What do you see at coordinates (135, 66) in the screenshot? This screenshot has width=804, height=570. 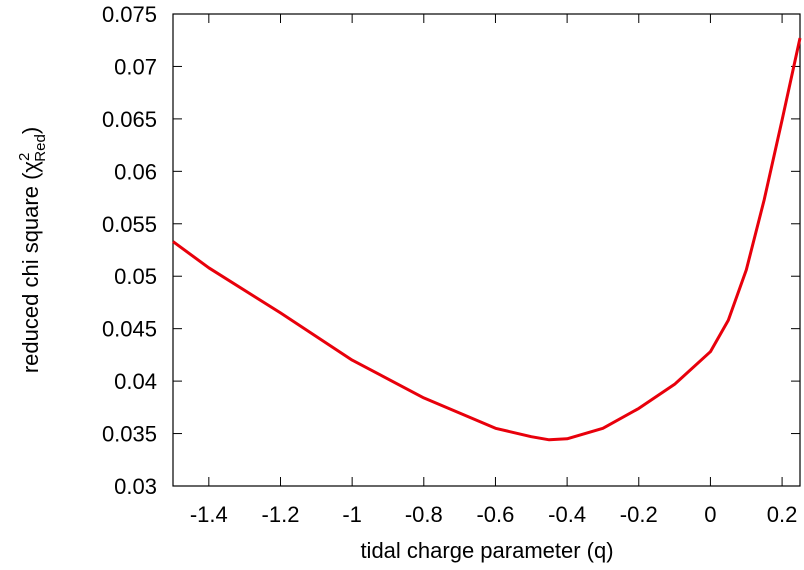 I see `y-tick-label: 0.07` at bounding box center [135, 66].